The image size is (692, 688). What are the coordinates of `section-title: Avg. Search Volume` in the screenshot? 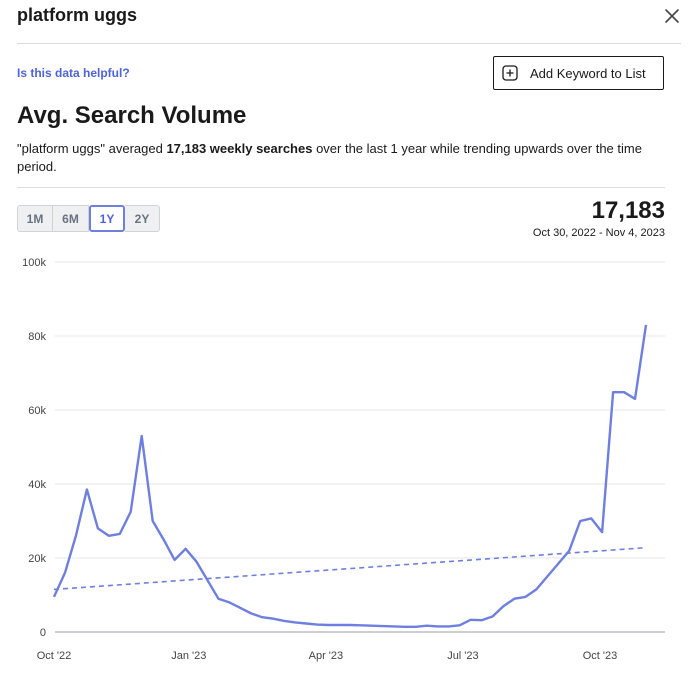 It's located at (132, 115).